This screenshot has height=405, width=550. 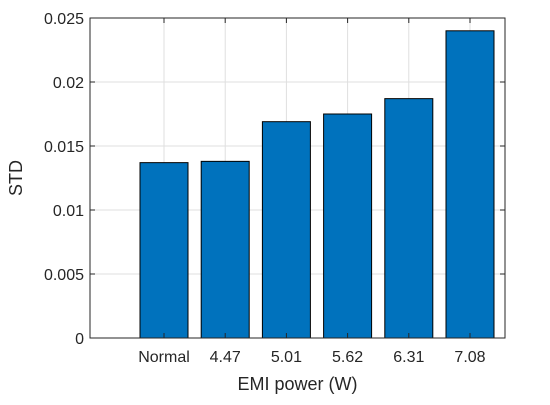 I want to click on x-tick-label-1: 4.47, so click(x=225, y=357).